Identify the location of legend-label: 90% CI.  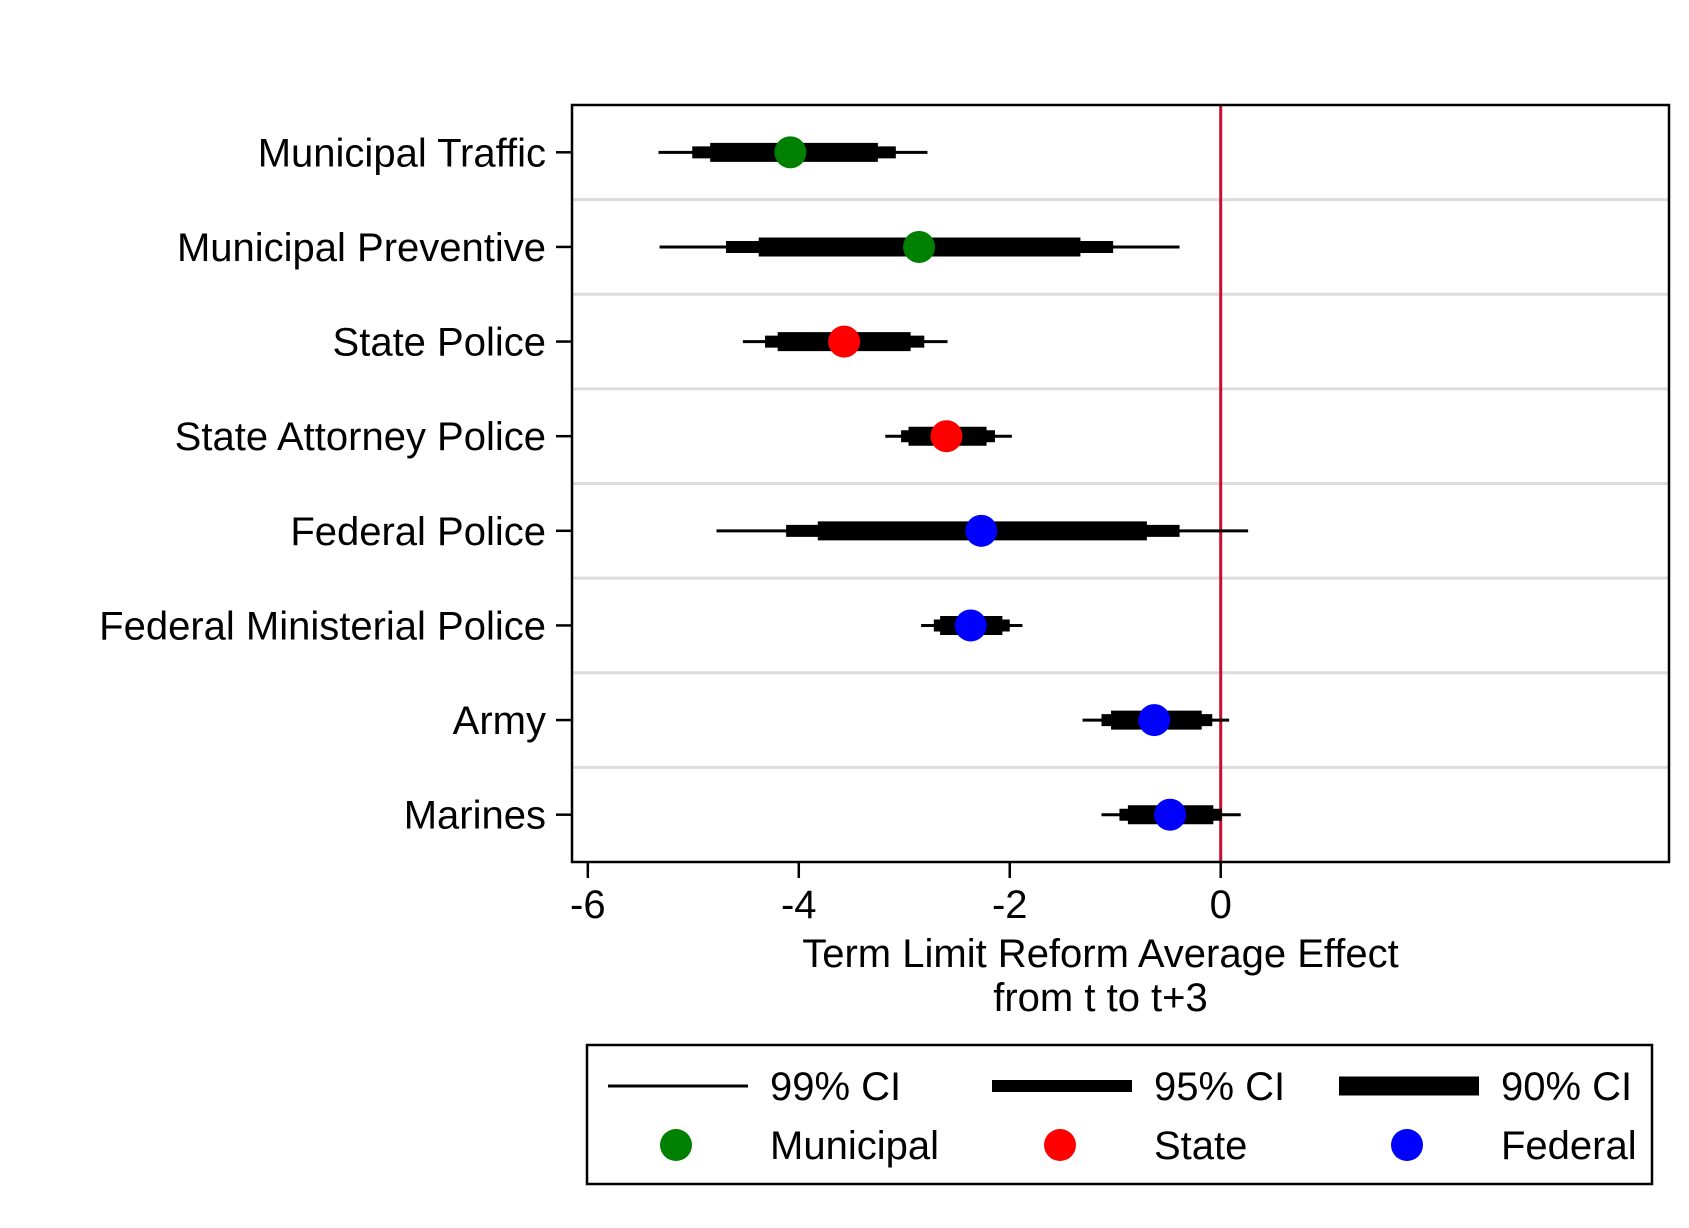
(1566, 1087).